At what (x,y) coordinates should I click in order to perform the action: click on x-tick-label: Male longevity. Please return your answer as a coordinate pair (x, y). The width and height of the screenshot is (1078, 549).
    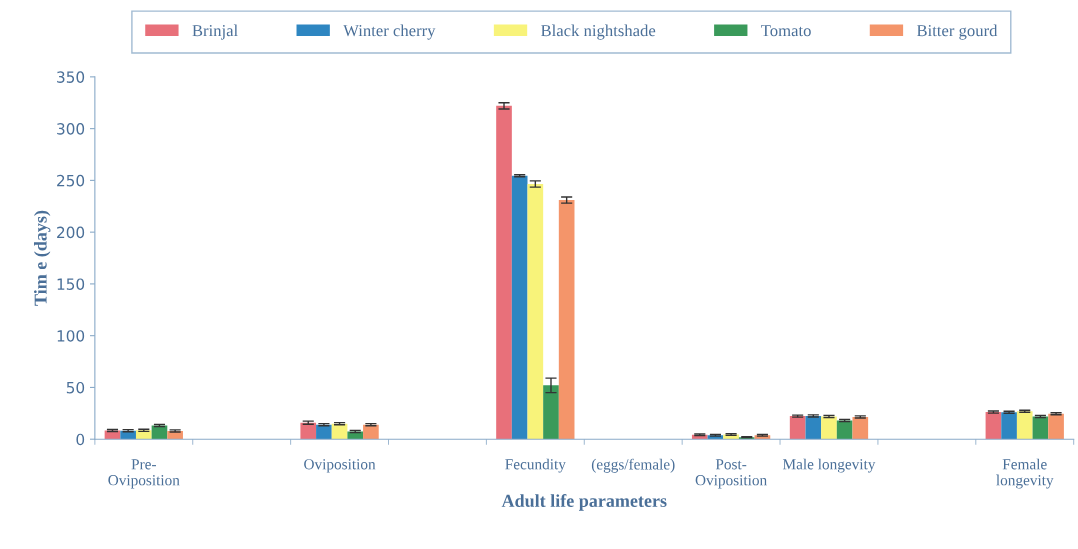
    Looking at the image, I should click on (829, 465).